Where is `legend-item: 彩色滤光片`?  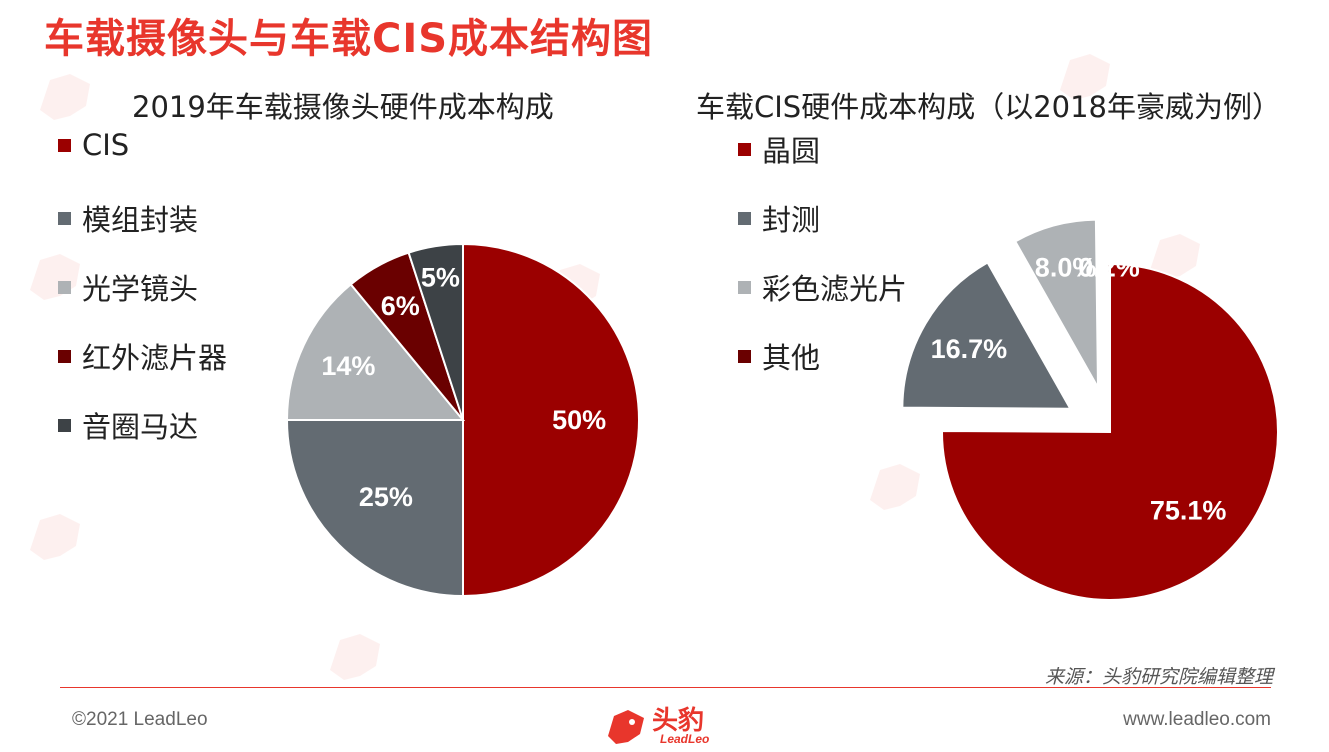 legend-item: 彩色滤光片 is located at coordinates (822, 287).